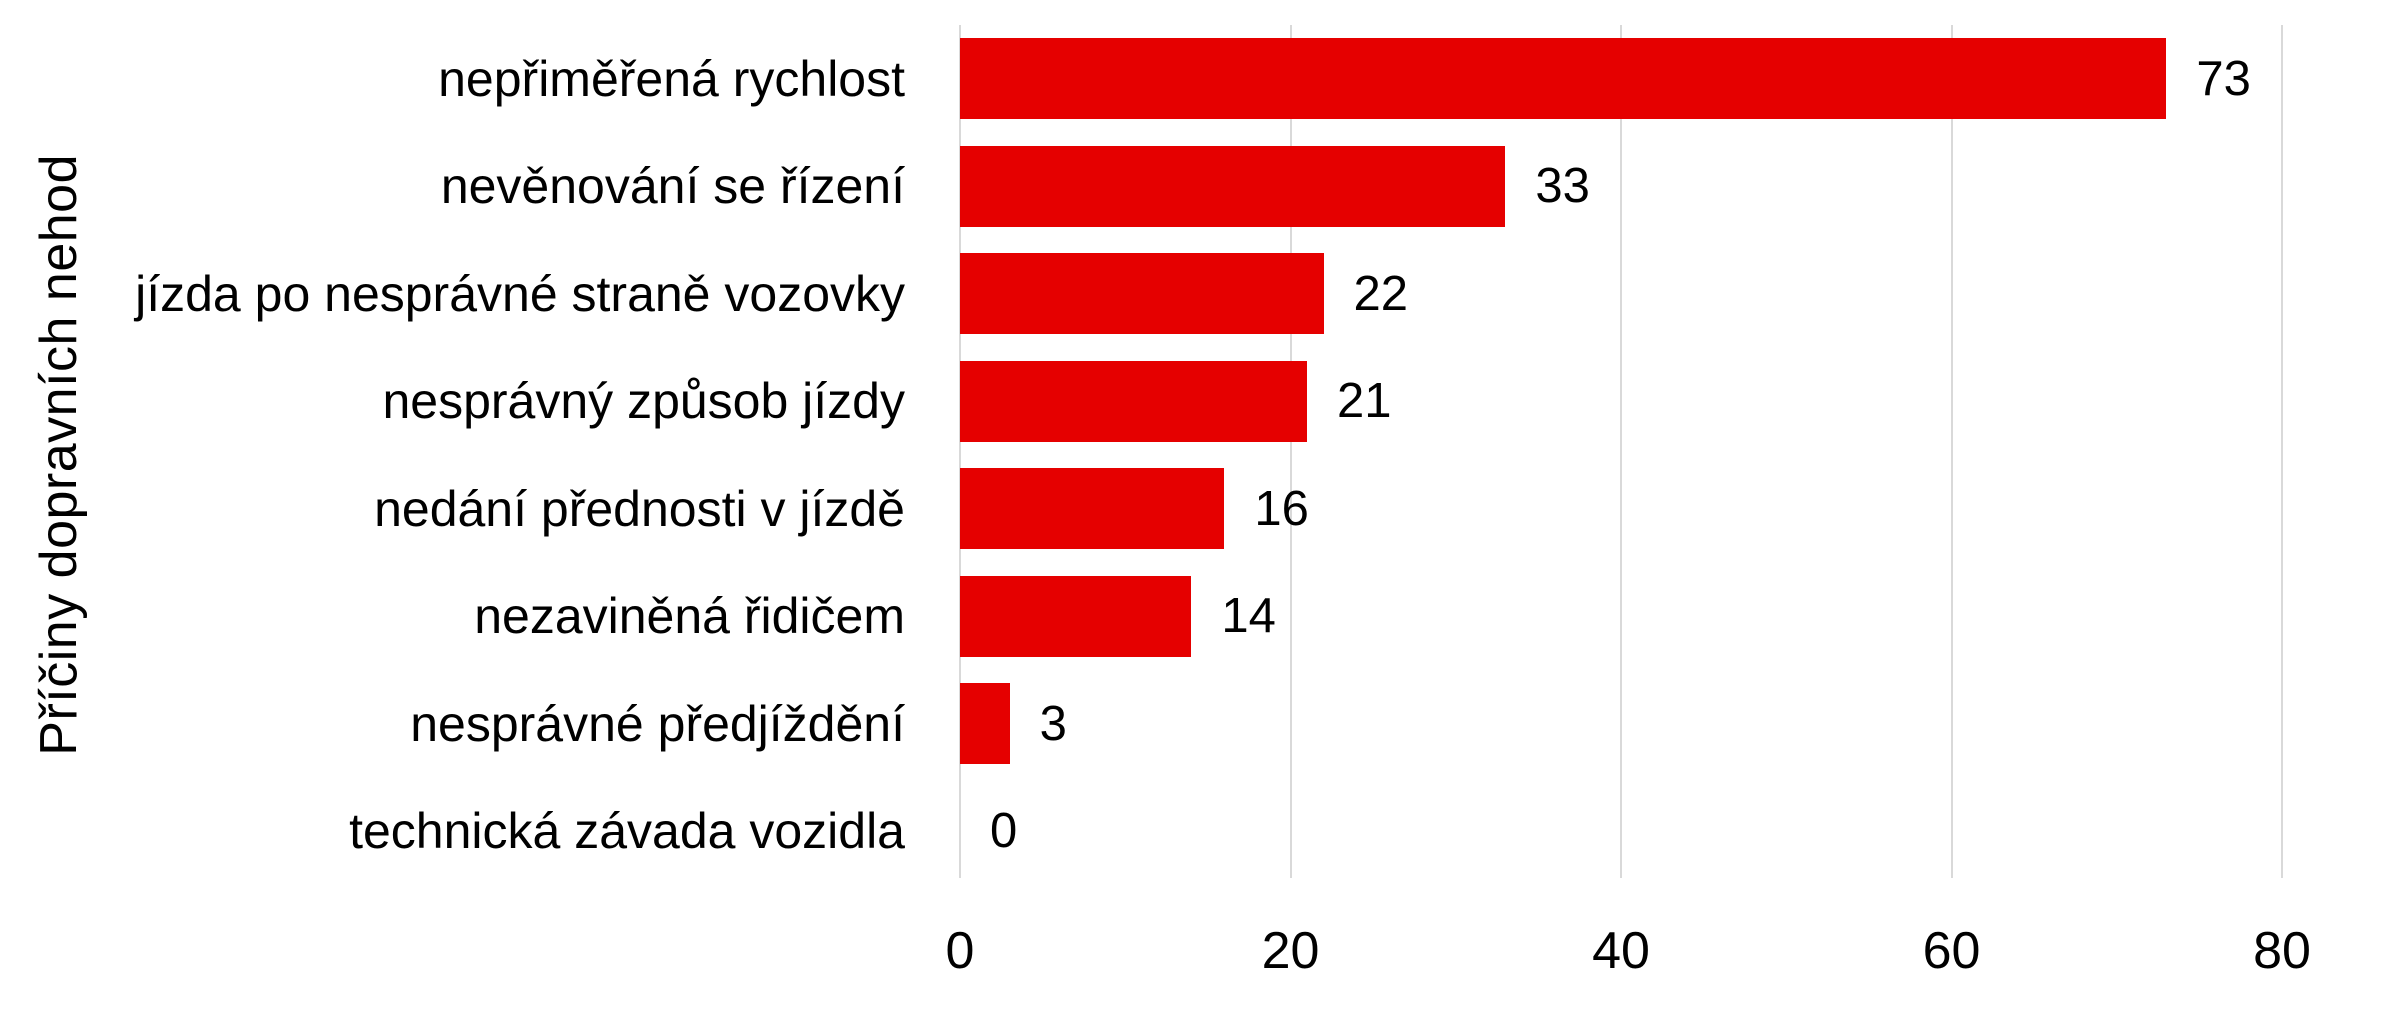 The height and width of the screenshot is (1013, 2400). Describe the element at coordinates (2223, 78) in the screenshot. I see `value-label: 73` at that location.